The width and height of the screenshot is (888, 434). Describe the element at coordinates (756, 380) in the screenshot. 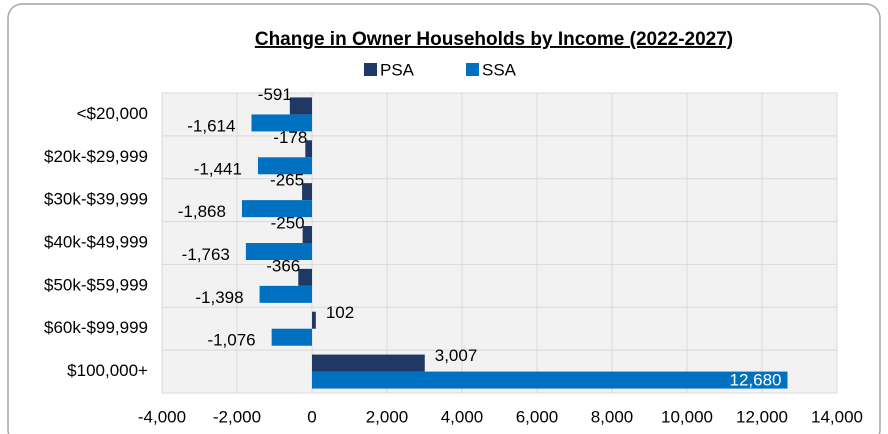

I see `data-label: 12,680` at that location.